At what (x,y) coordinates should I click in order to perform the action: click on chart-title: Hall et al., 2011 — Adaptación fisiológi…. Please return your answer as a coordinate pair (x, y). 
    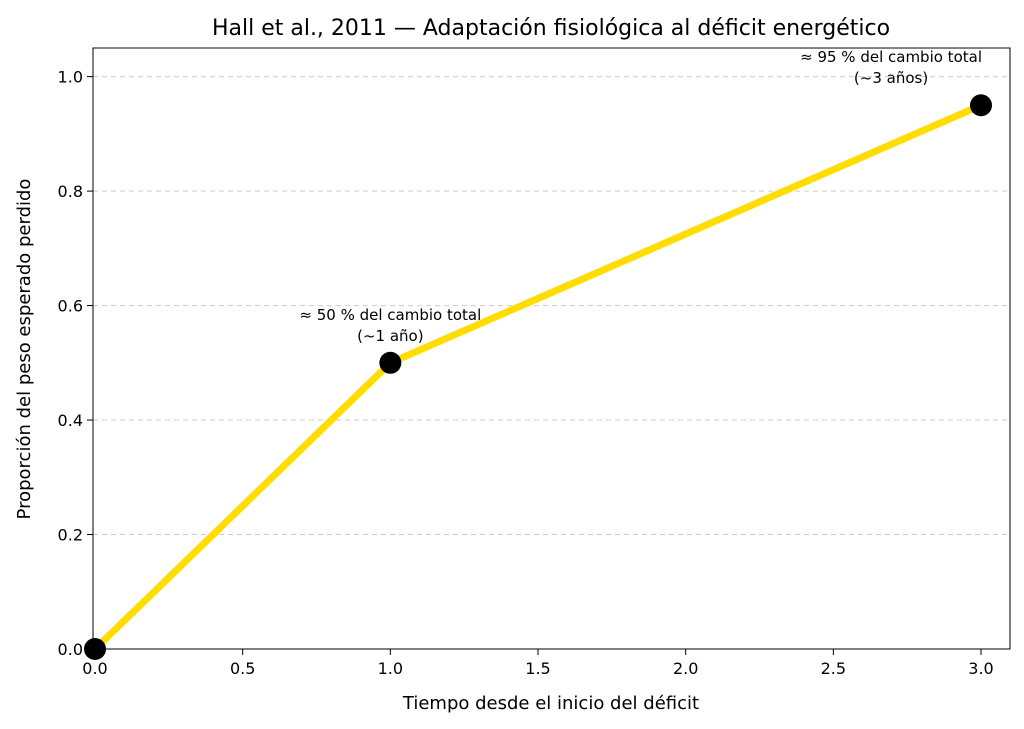
    Looking at the image, I should click on (551, 28).